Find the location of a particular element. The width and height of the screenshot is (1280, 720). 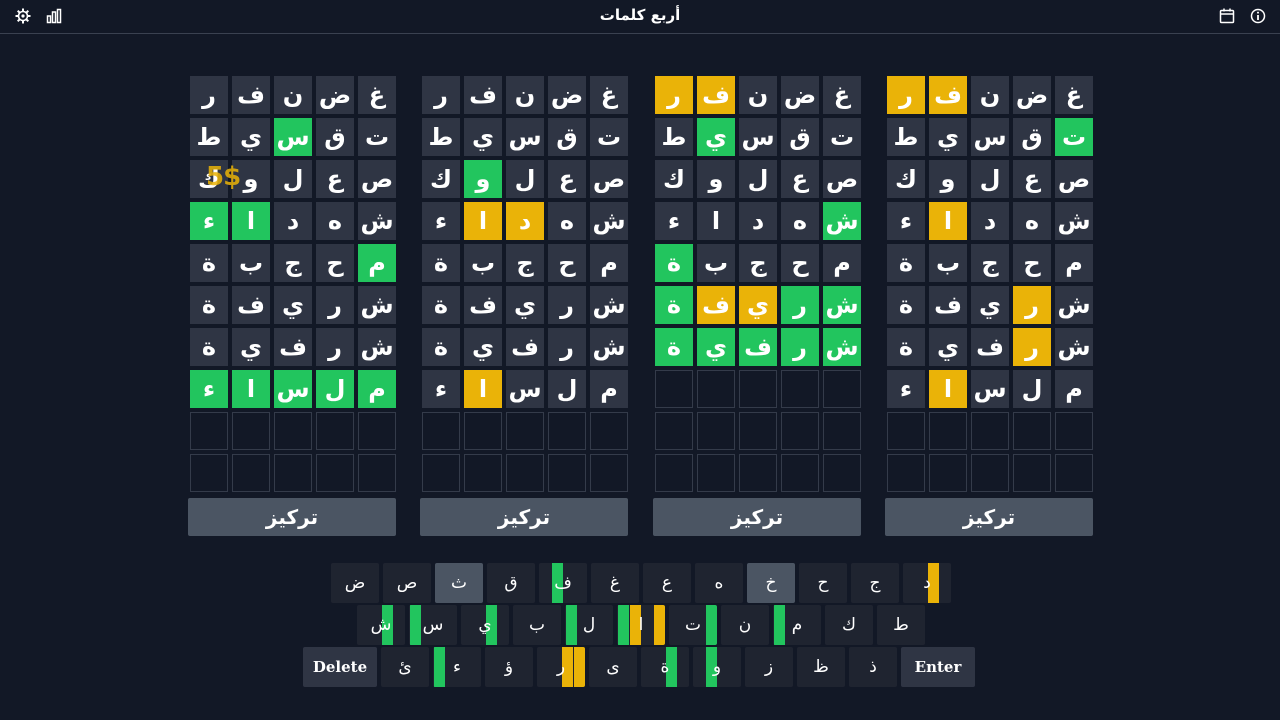

key: ز is located at coordinates (769, 667).